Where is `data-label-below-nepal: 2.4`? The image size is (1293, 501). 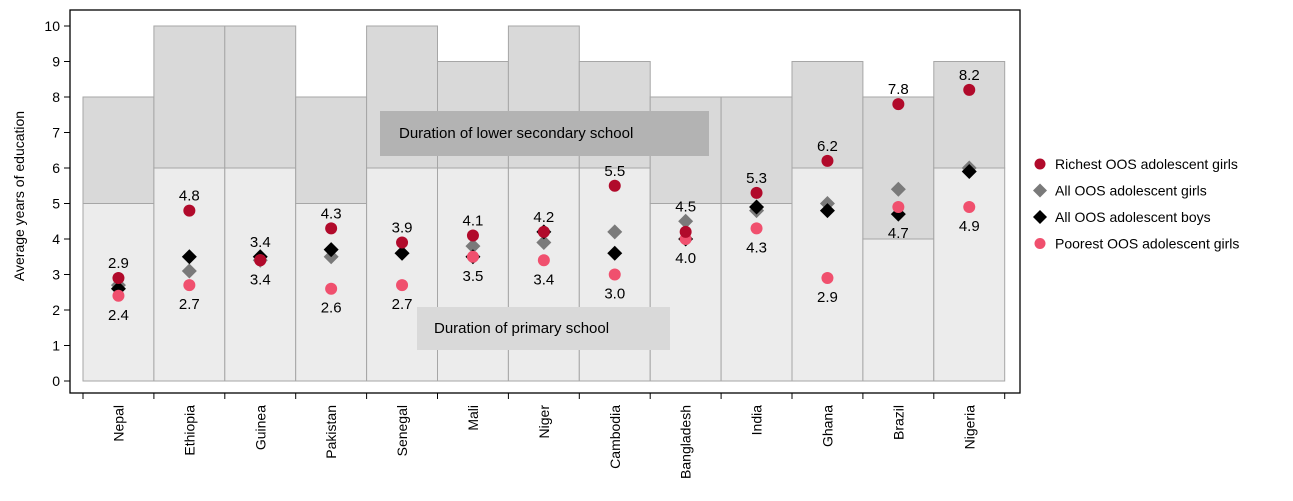
data-label-below-nepal: 2.4 is located at coordinates (118, 315).